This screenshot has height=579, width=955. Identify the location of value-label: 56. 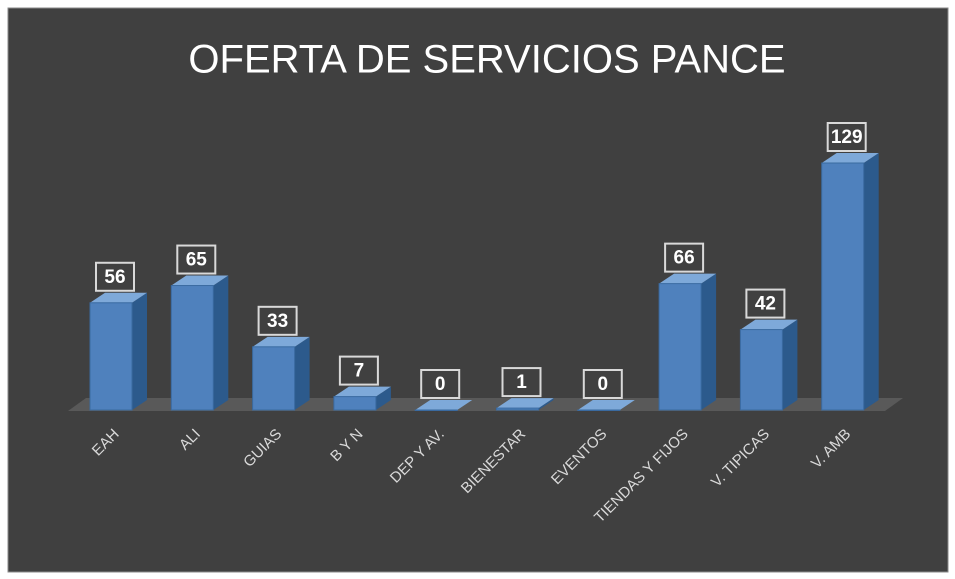
(114, 277).